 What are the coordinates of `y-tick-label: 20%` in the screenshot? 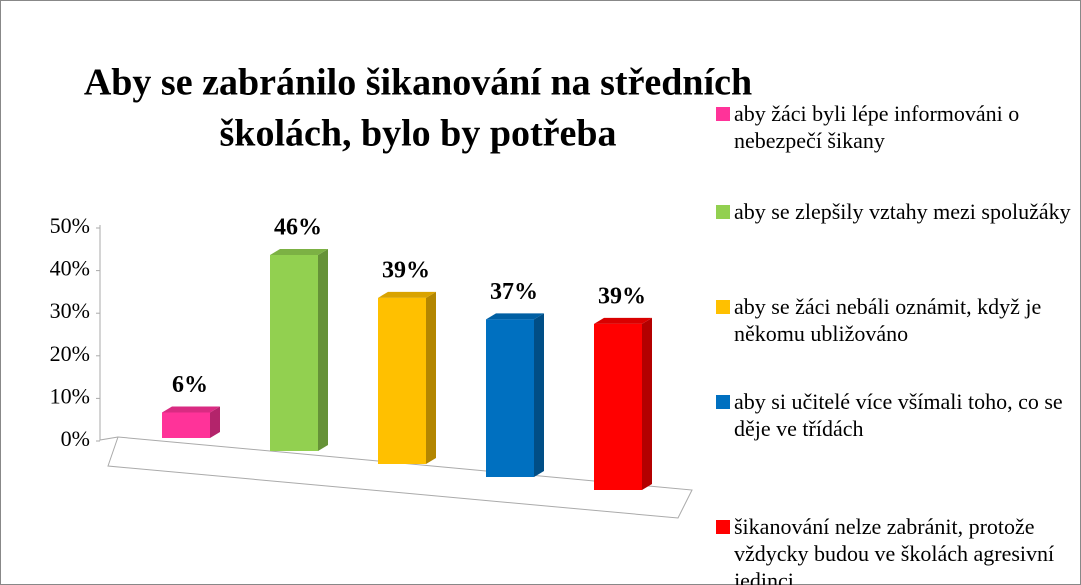 It's located at (70, 353).